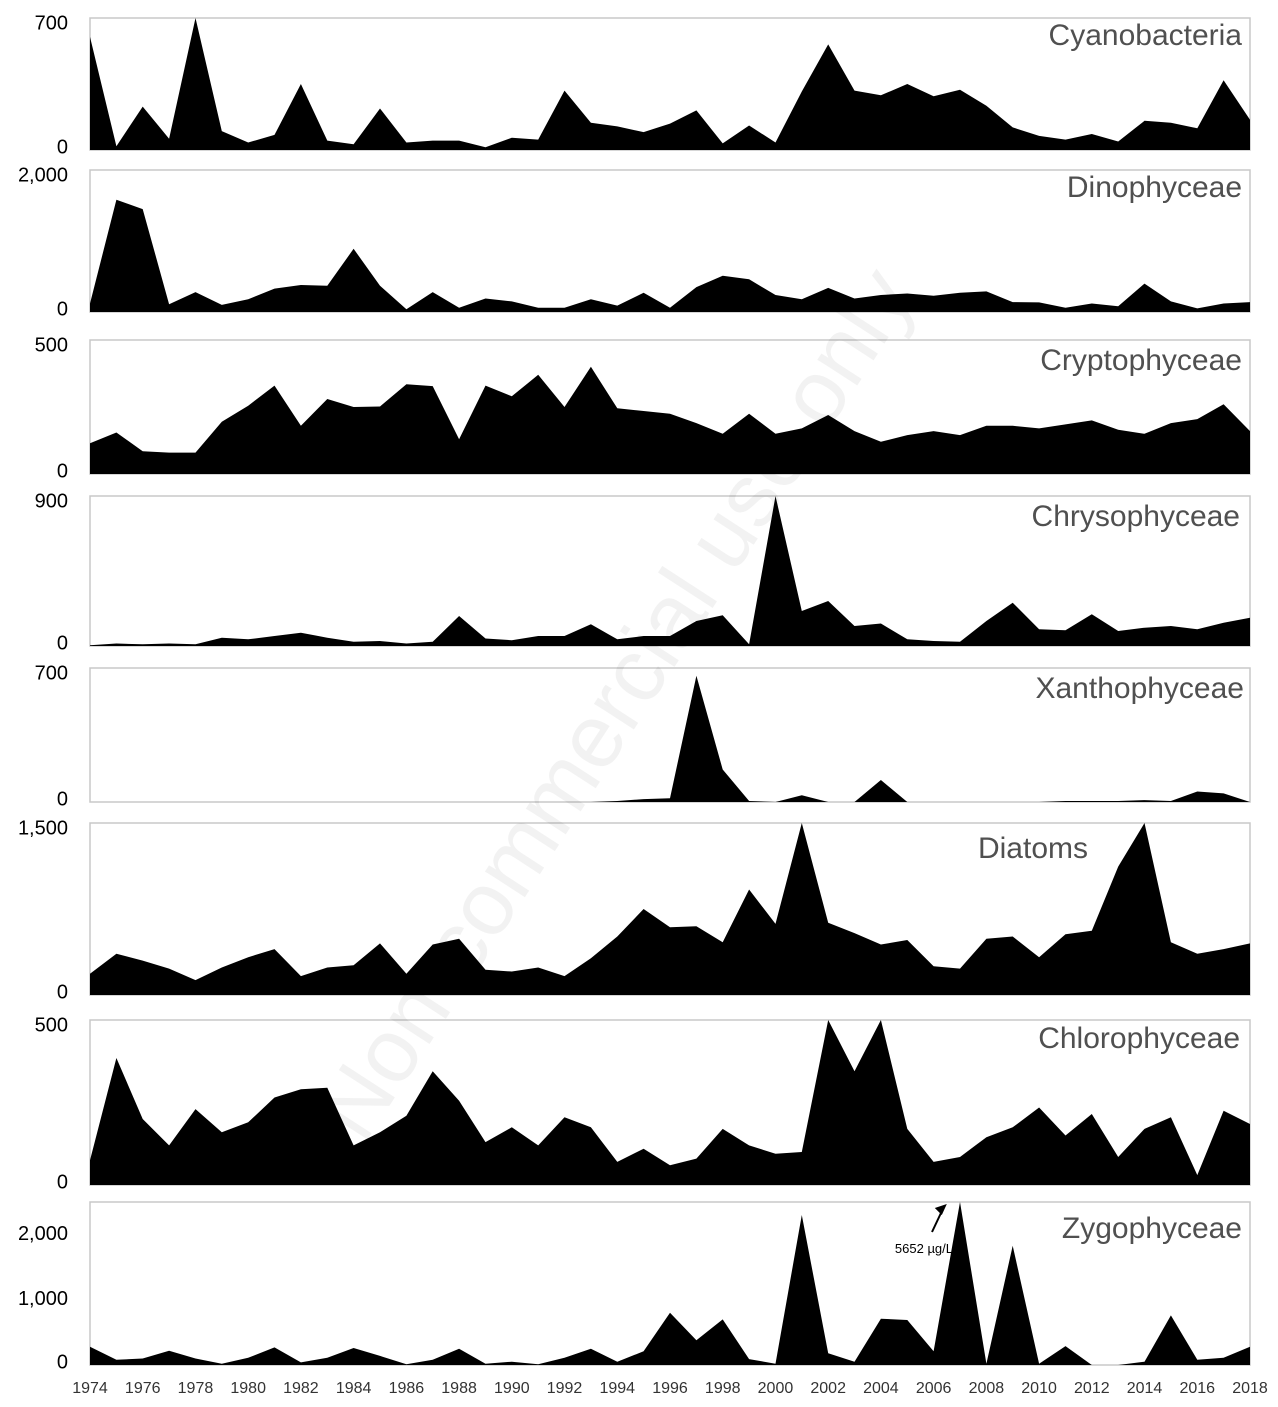 This screenshot has height=1407, width=1278. Describe the element at coordinates (670, 1102) in the screenshot. I see `area-series-chlorophyceae` at that location.